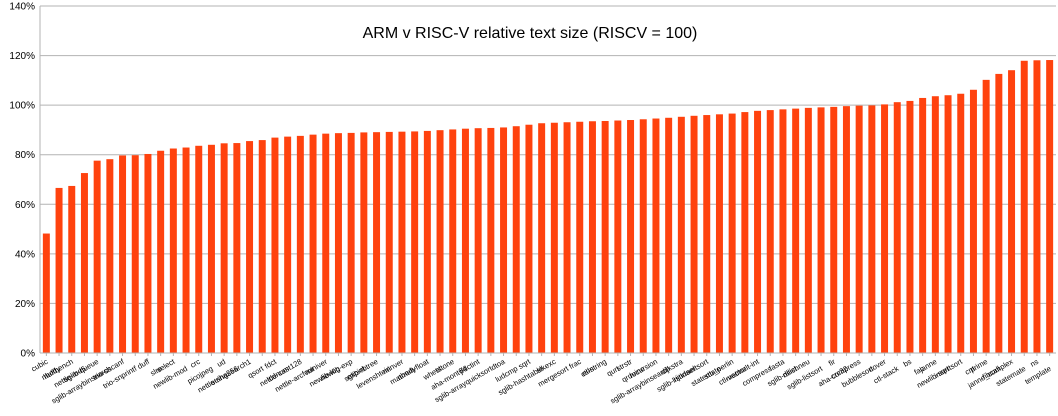  Describe the element at coordinates (25, 254) in the screenshot. I see `y-tick-label: 40%` at that location.